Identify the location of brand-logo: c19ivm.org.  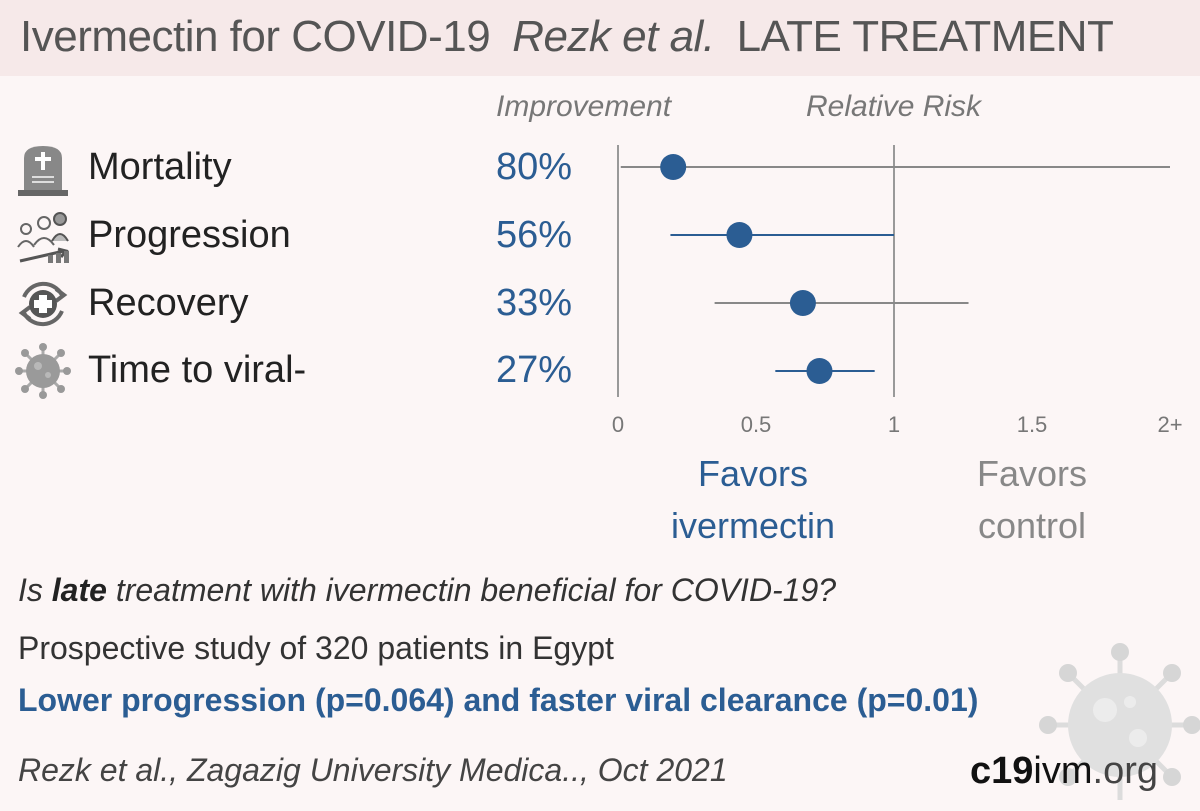
(1064, 771).